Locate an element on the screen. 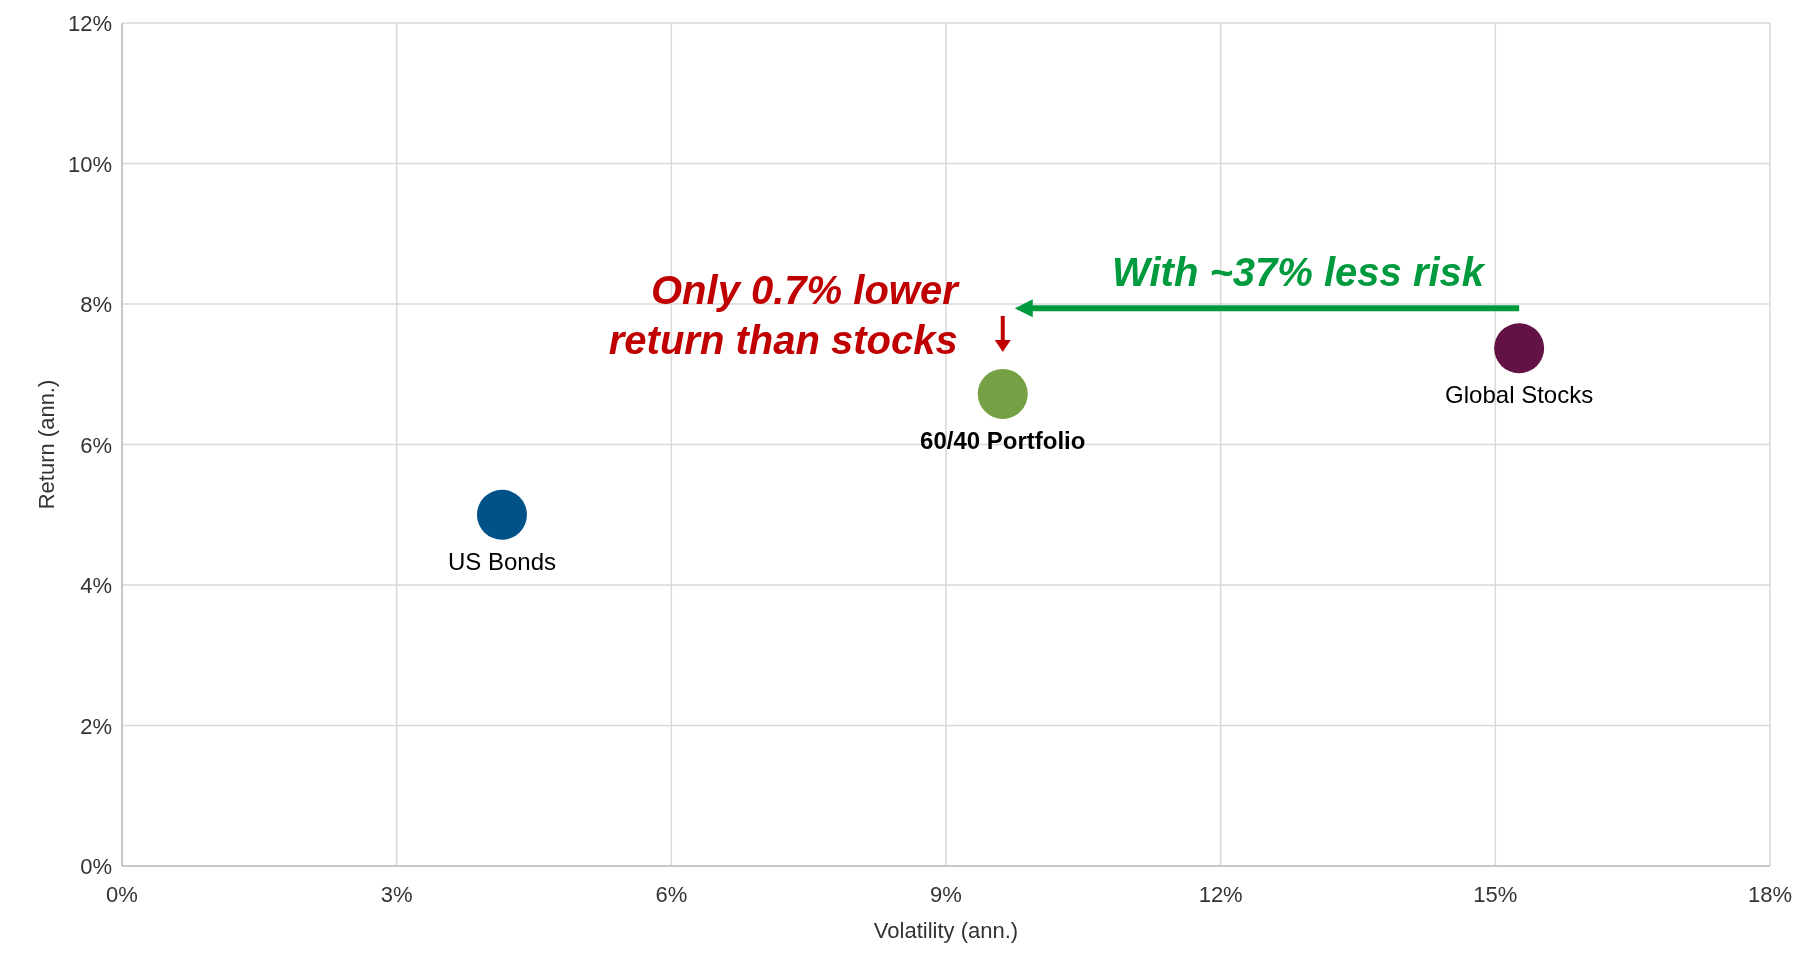  x-tick-label: 9% is located at coordinates (946, 894).